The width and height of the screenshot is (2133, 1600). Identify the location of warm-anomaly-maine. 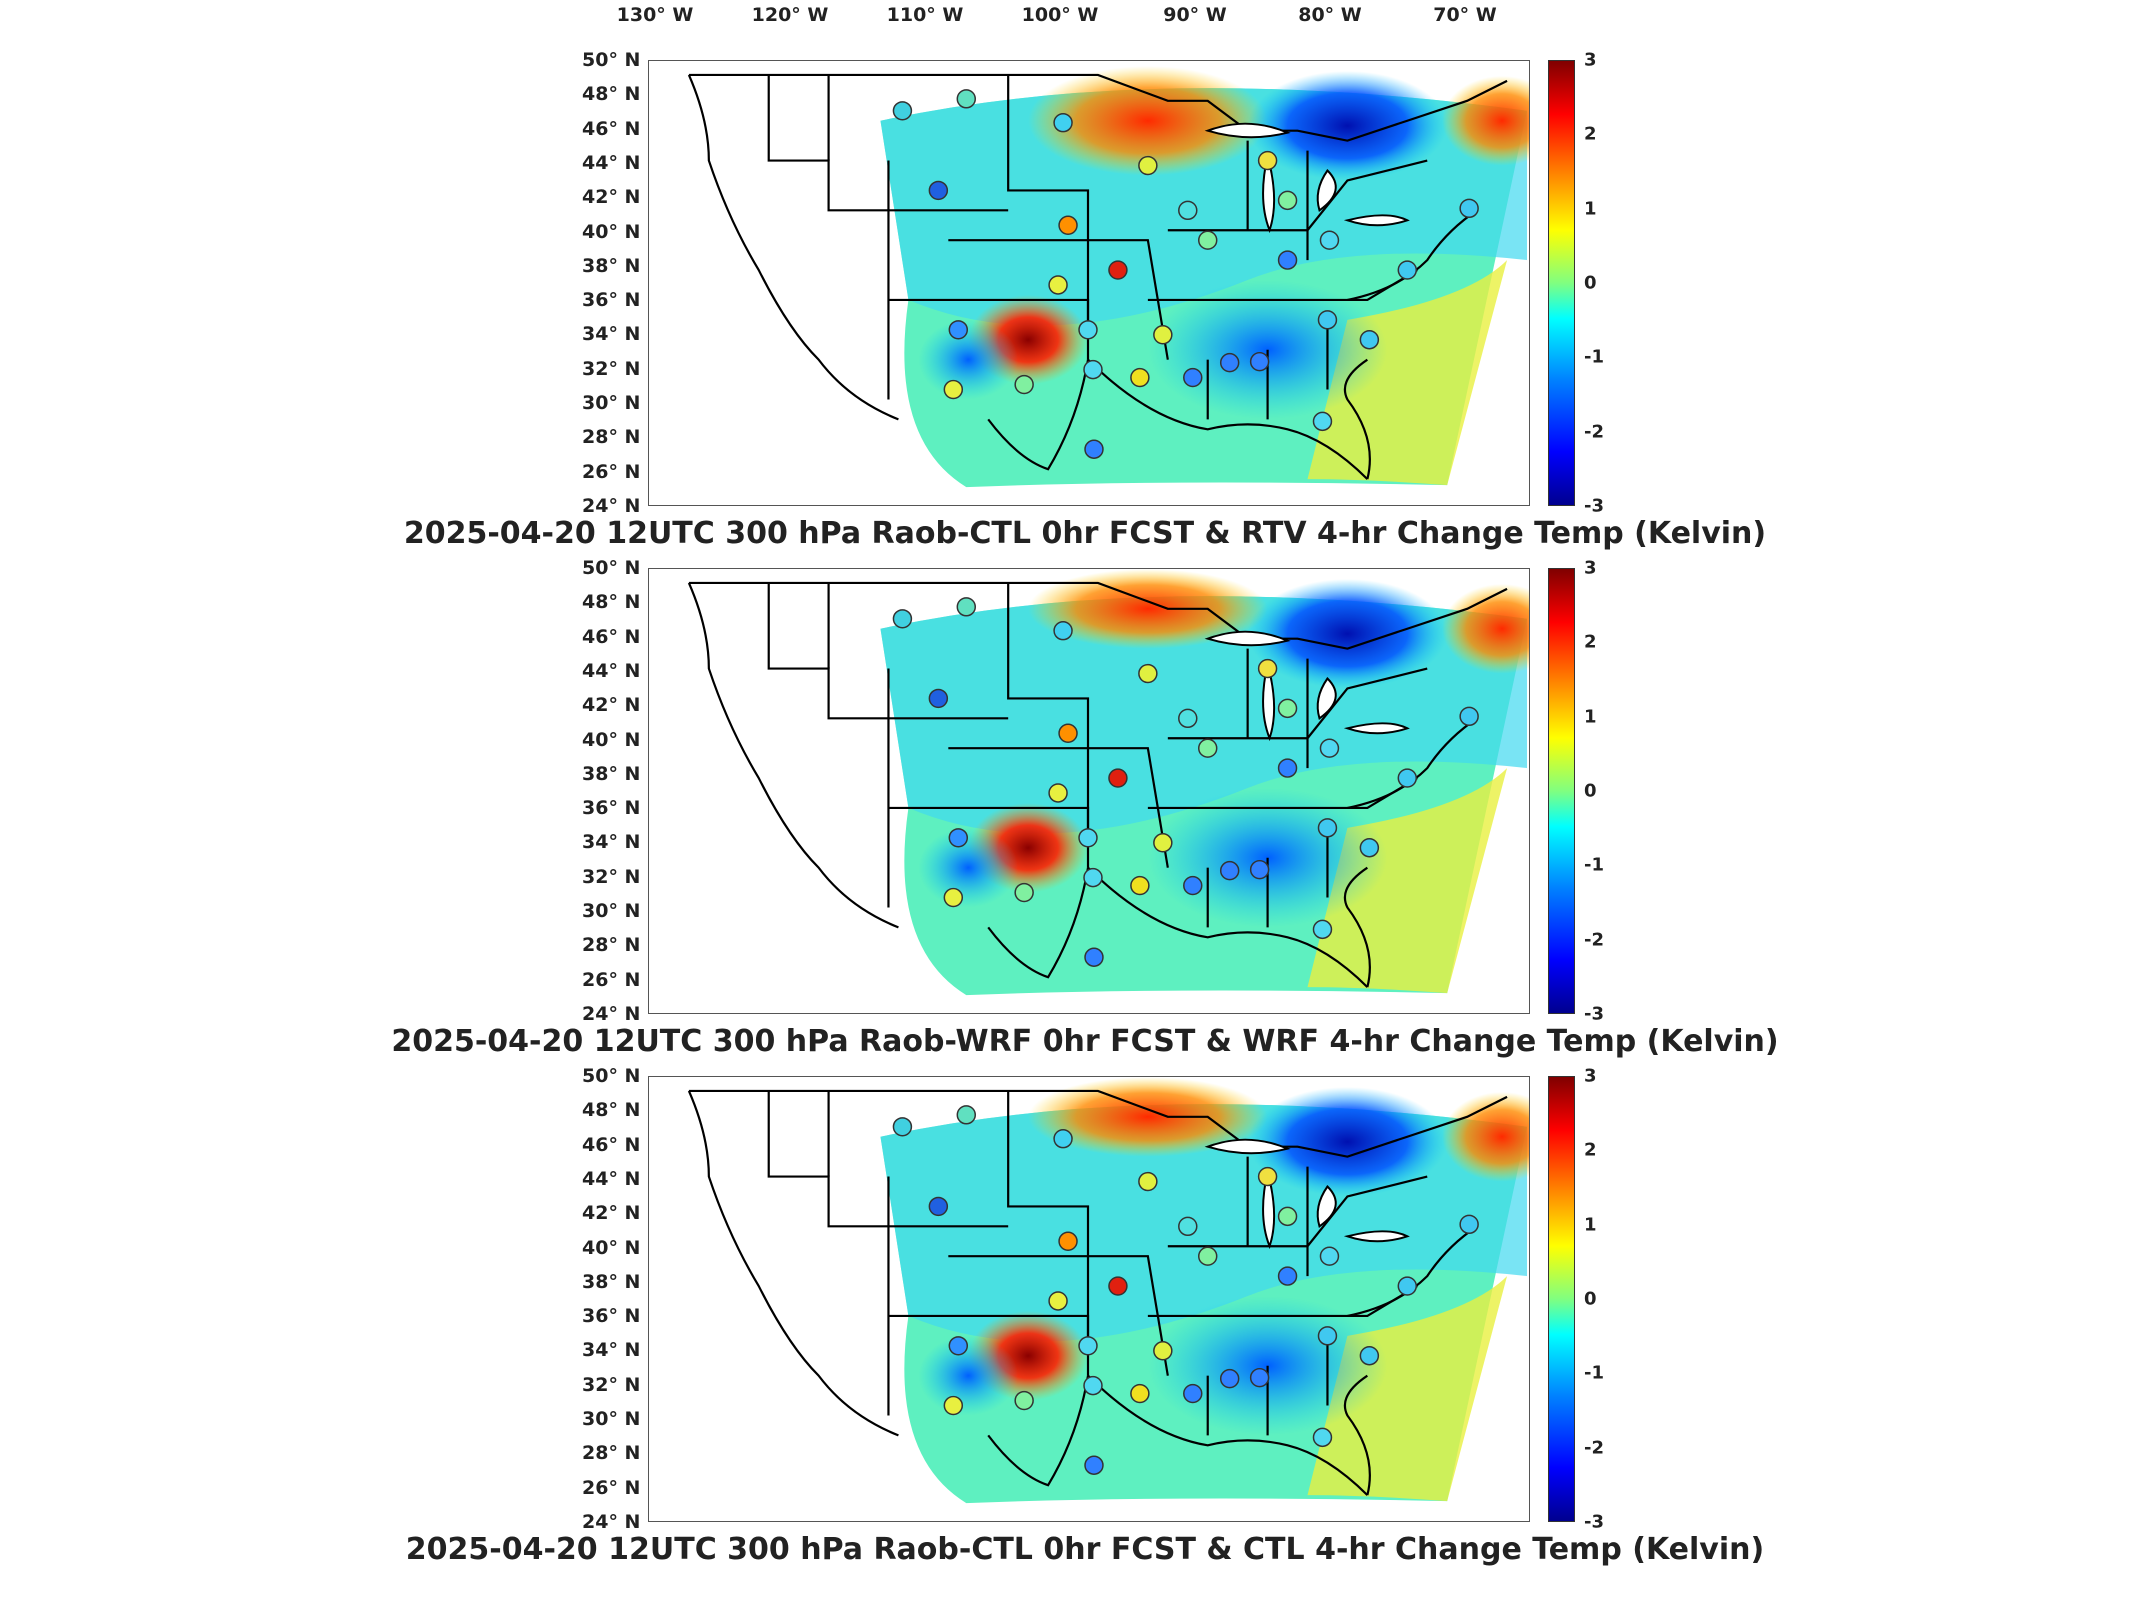
(1485, 628).